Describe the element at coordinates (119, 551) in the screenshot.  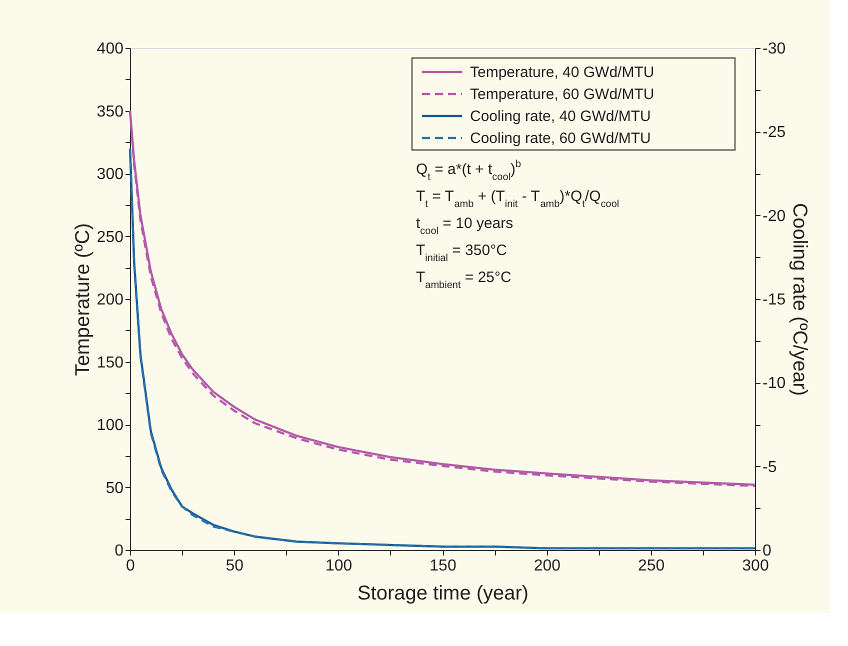
I see `y-tick-label: 0` at that location.